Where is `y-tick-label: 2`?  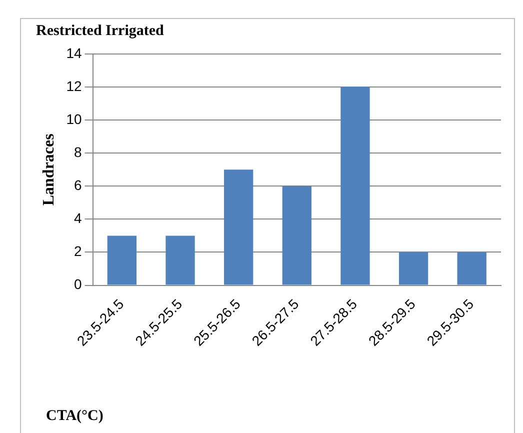 y-tick-label: 2 is located at coordinates (78, 251).